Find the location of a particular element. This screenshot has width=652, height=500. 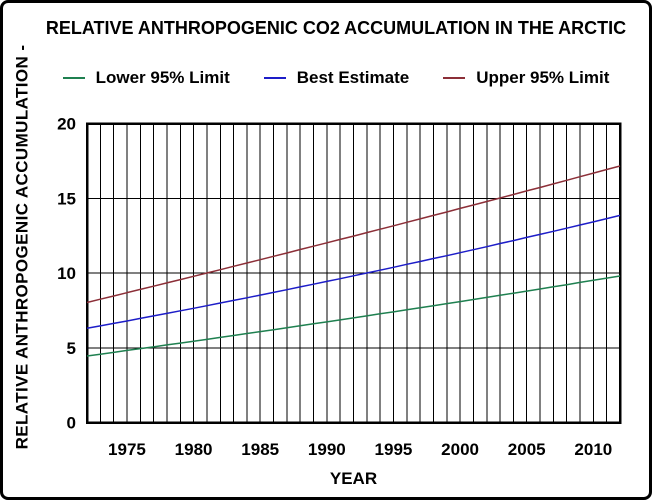

svg-text: 20 is located at coordinates (66, 124).